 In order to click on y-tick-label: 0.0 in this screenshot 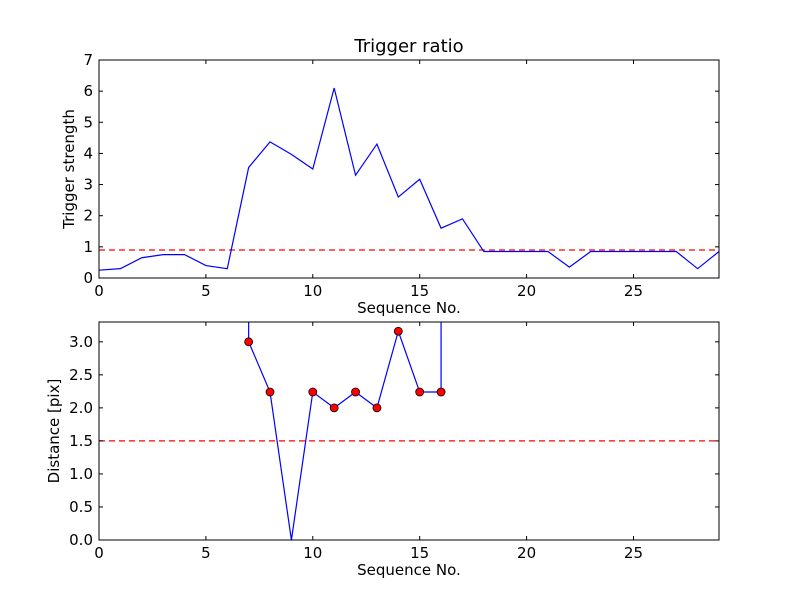, I will do `click(81, 540)`.